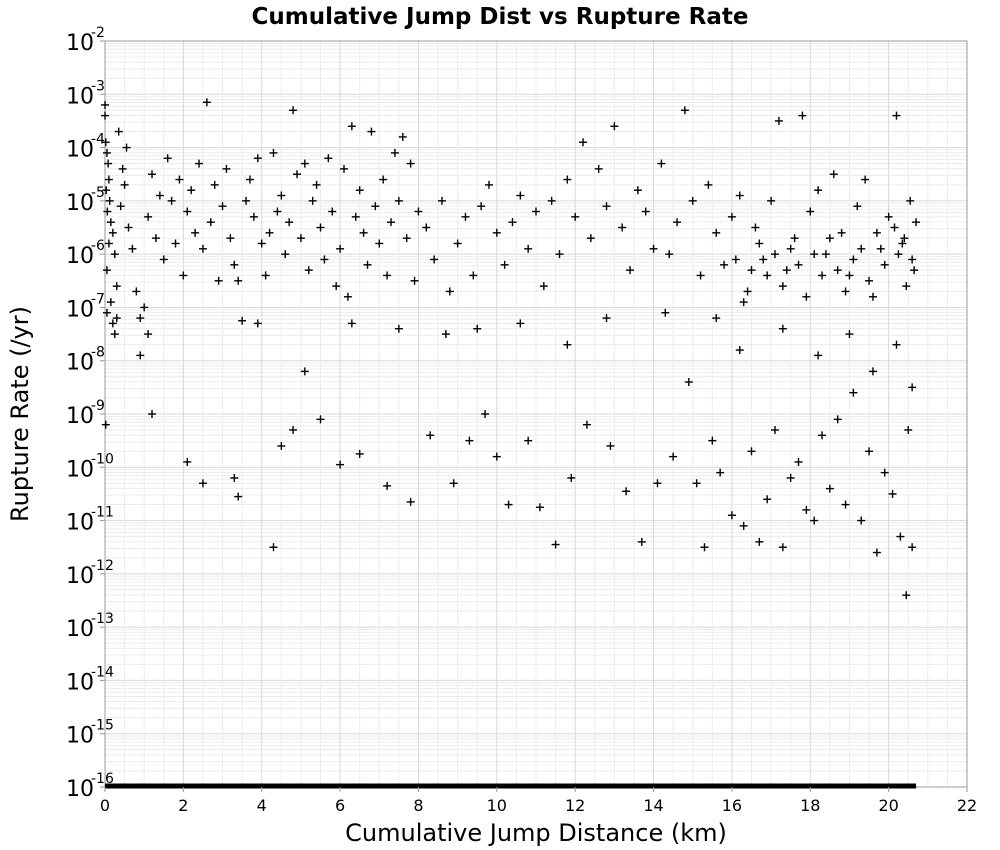 This screenshot has height=850, width=1000. I want to click on x-tick-label: 6, so click(340, 805).